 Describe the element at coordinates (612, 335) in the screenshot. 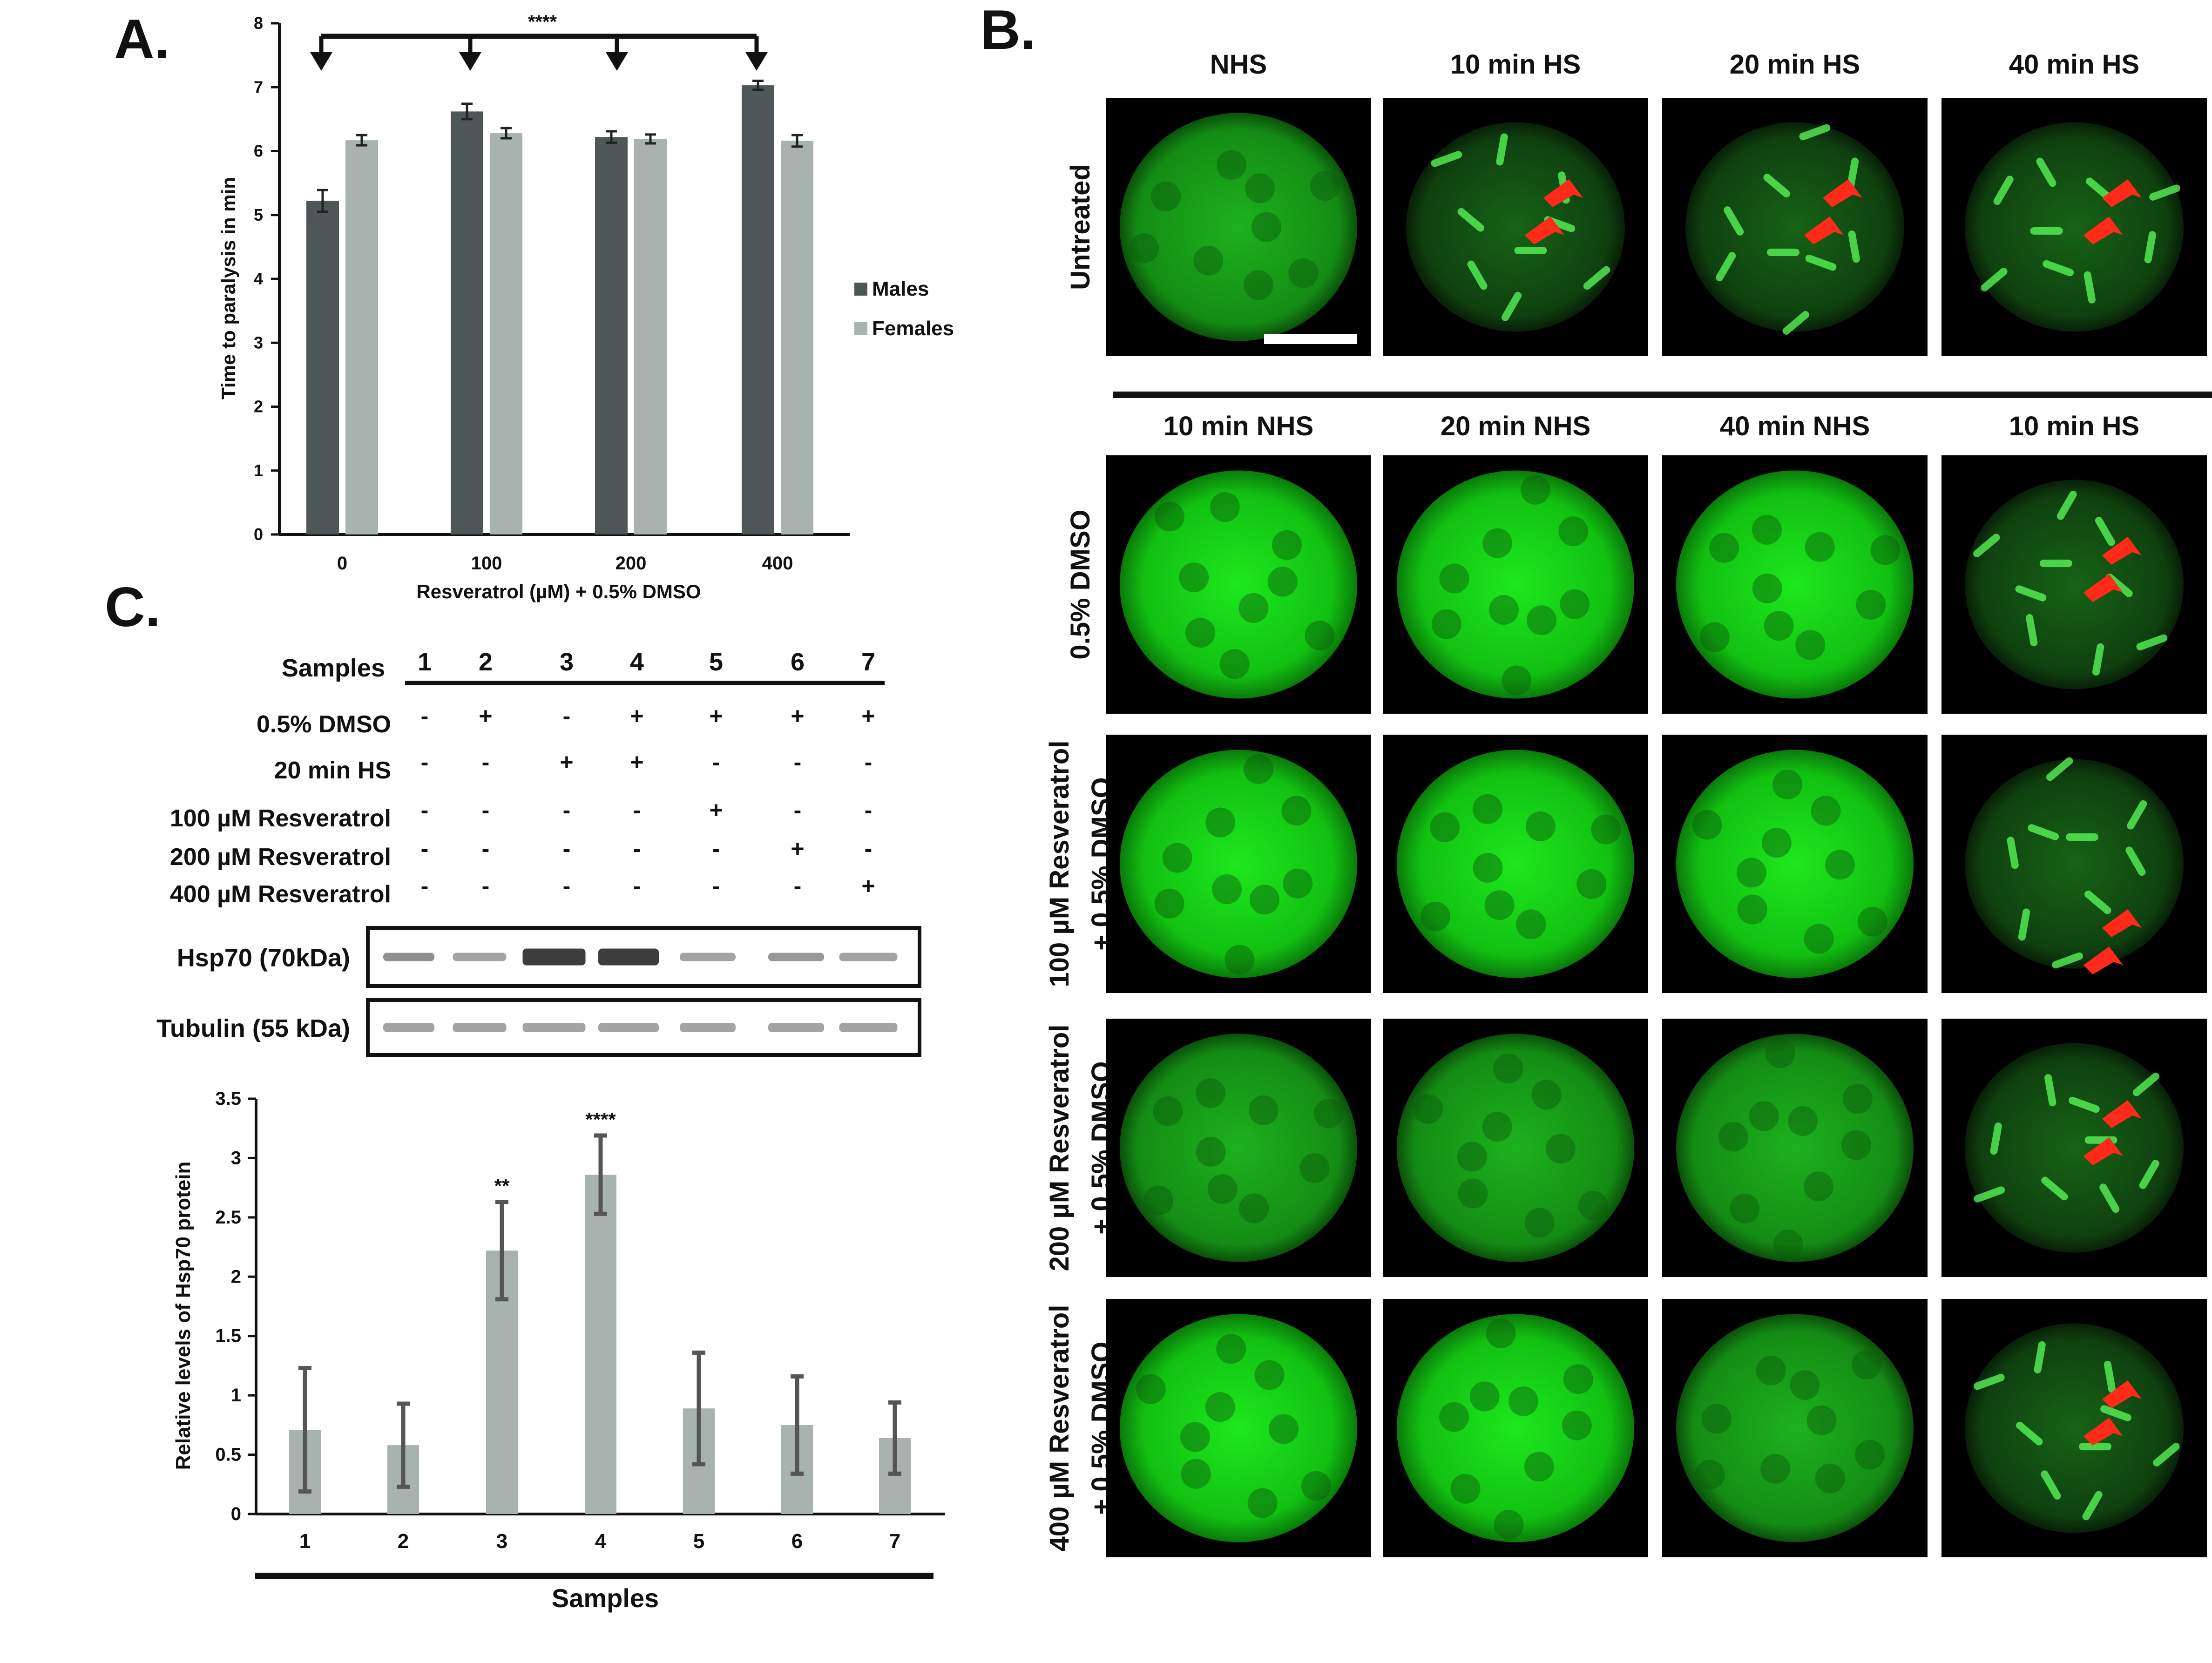

I see `bar-males` at that location.